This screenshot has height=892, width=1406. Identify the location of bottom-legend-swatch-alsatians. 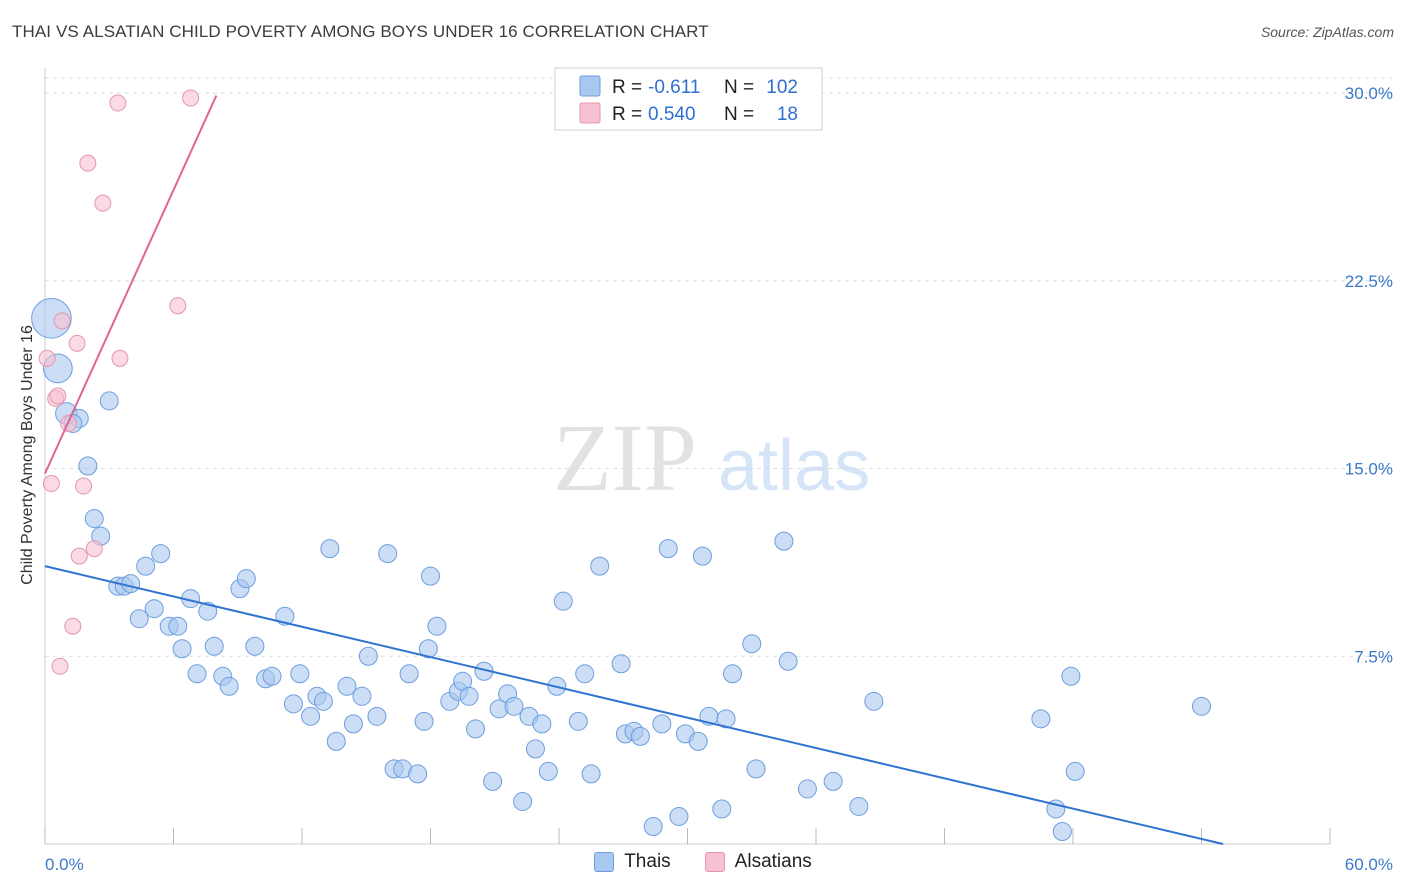
(714, 862).